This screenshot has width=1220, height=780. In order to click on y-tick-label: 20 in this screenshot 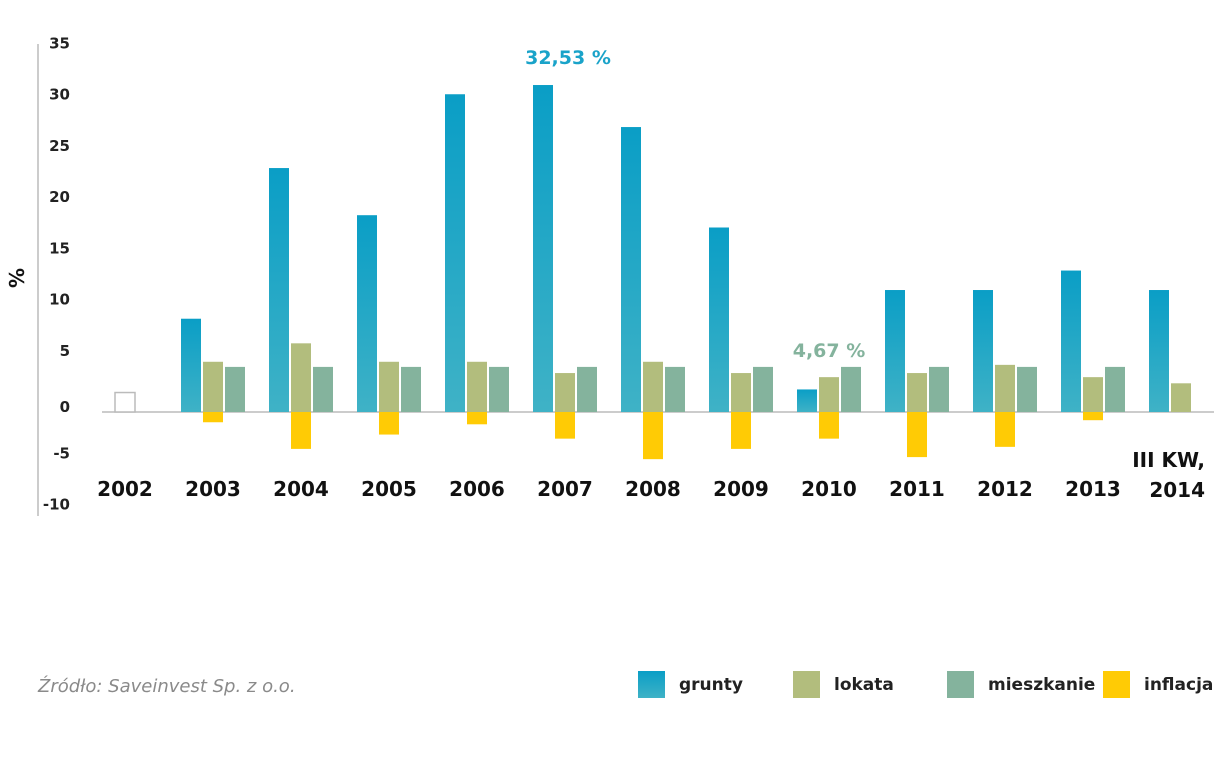, I will do `click(59, 197)`.